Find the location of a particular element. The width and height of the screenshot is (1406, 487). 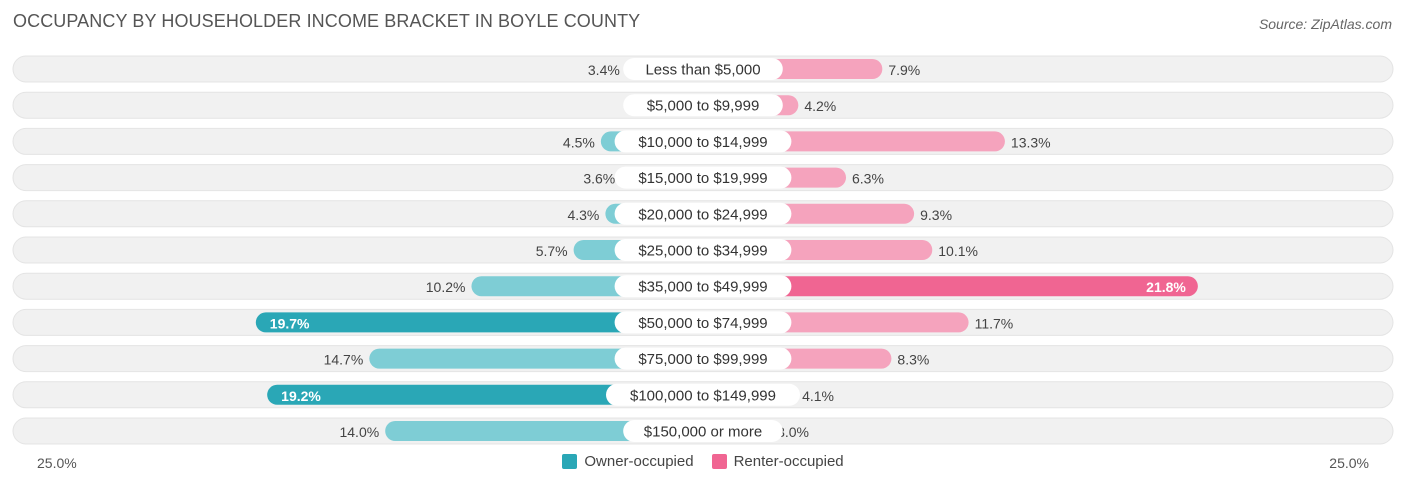

renter-value-label: 3.0% is located at coordinates (793, 432).